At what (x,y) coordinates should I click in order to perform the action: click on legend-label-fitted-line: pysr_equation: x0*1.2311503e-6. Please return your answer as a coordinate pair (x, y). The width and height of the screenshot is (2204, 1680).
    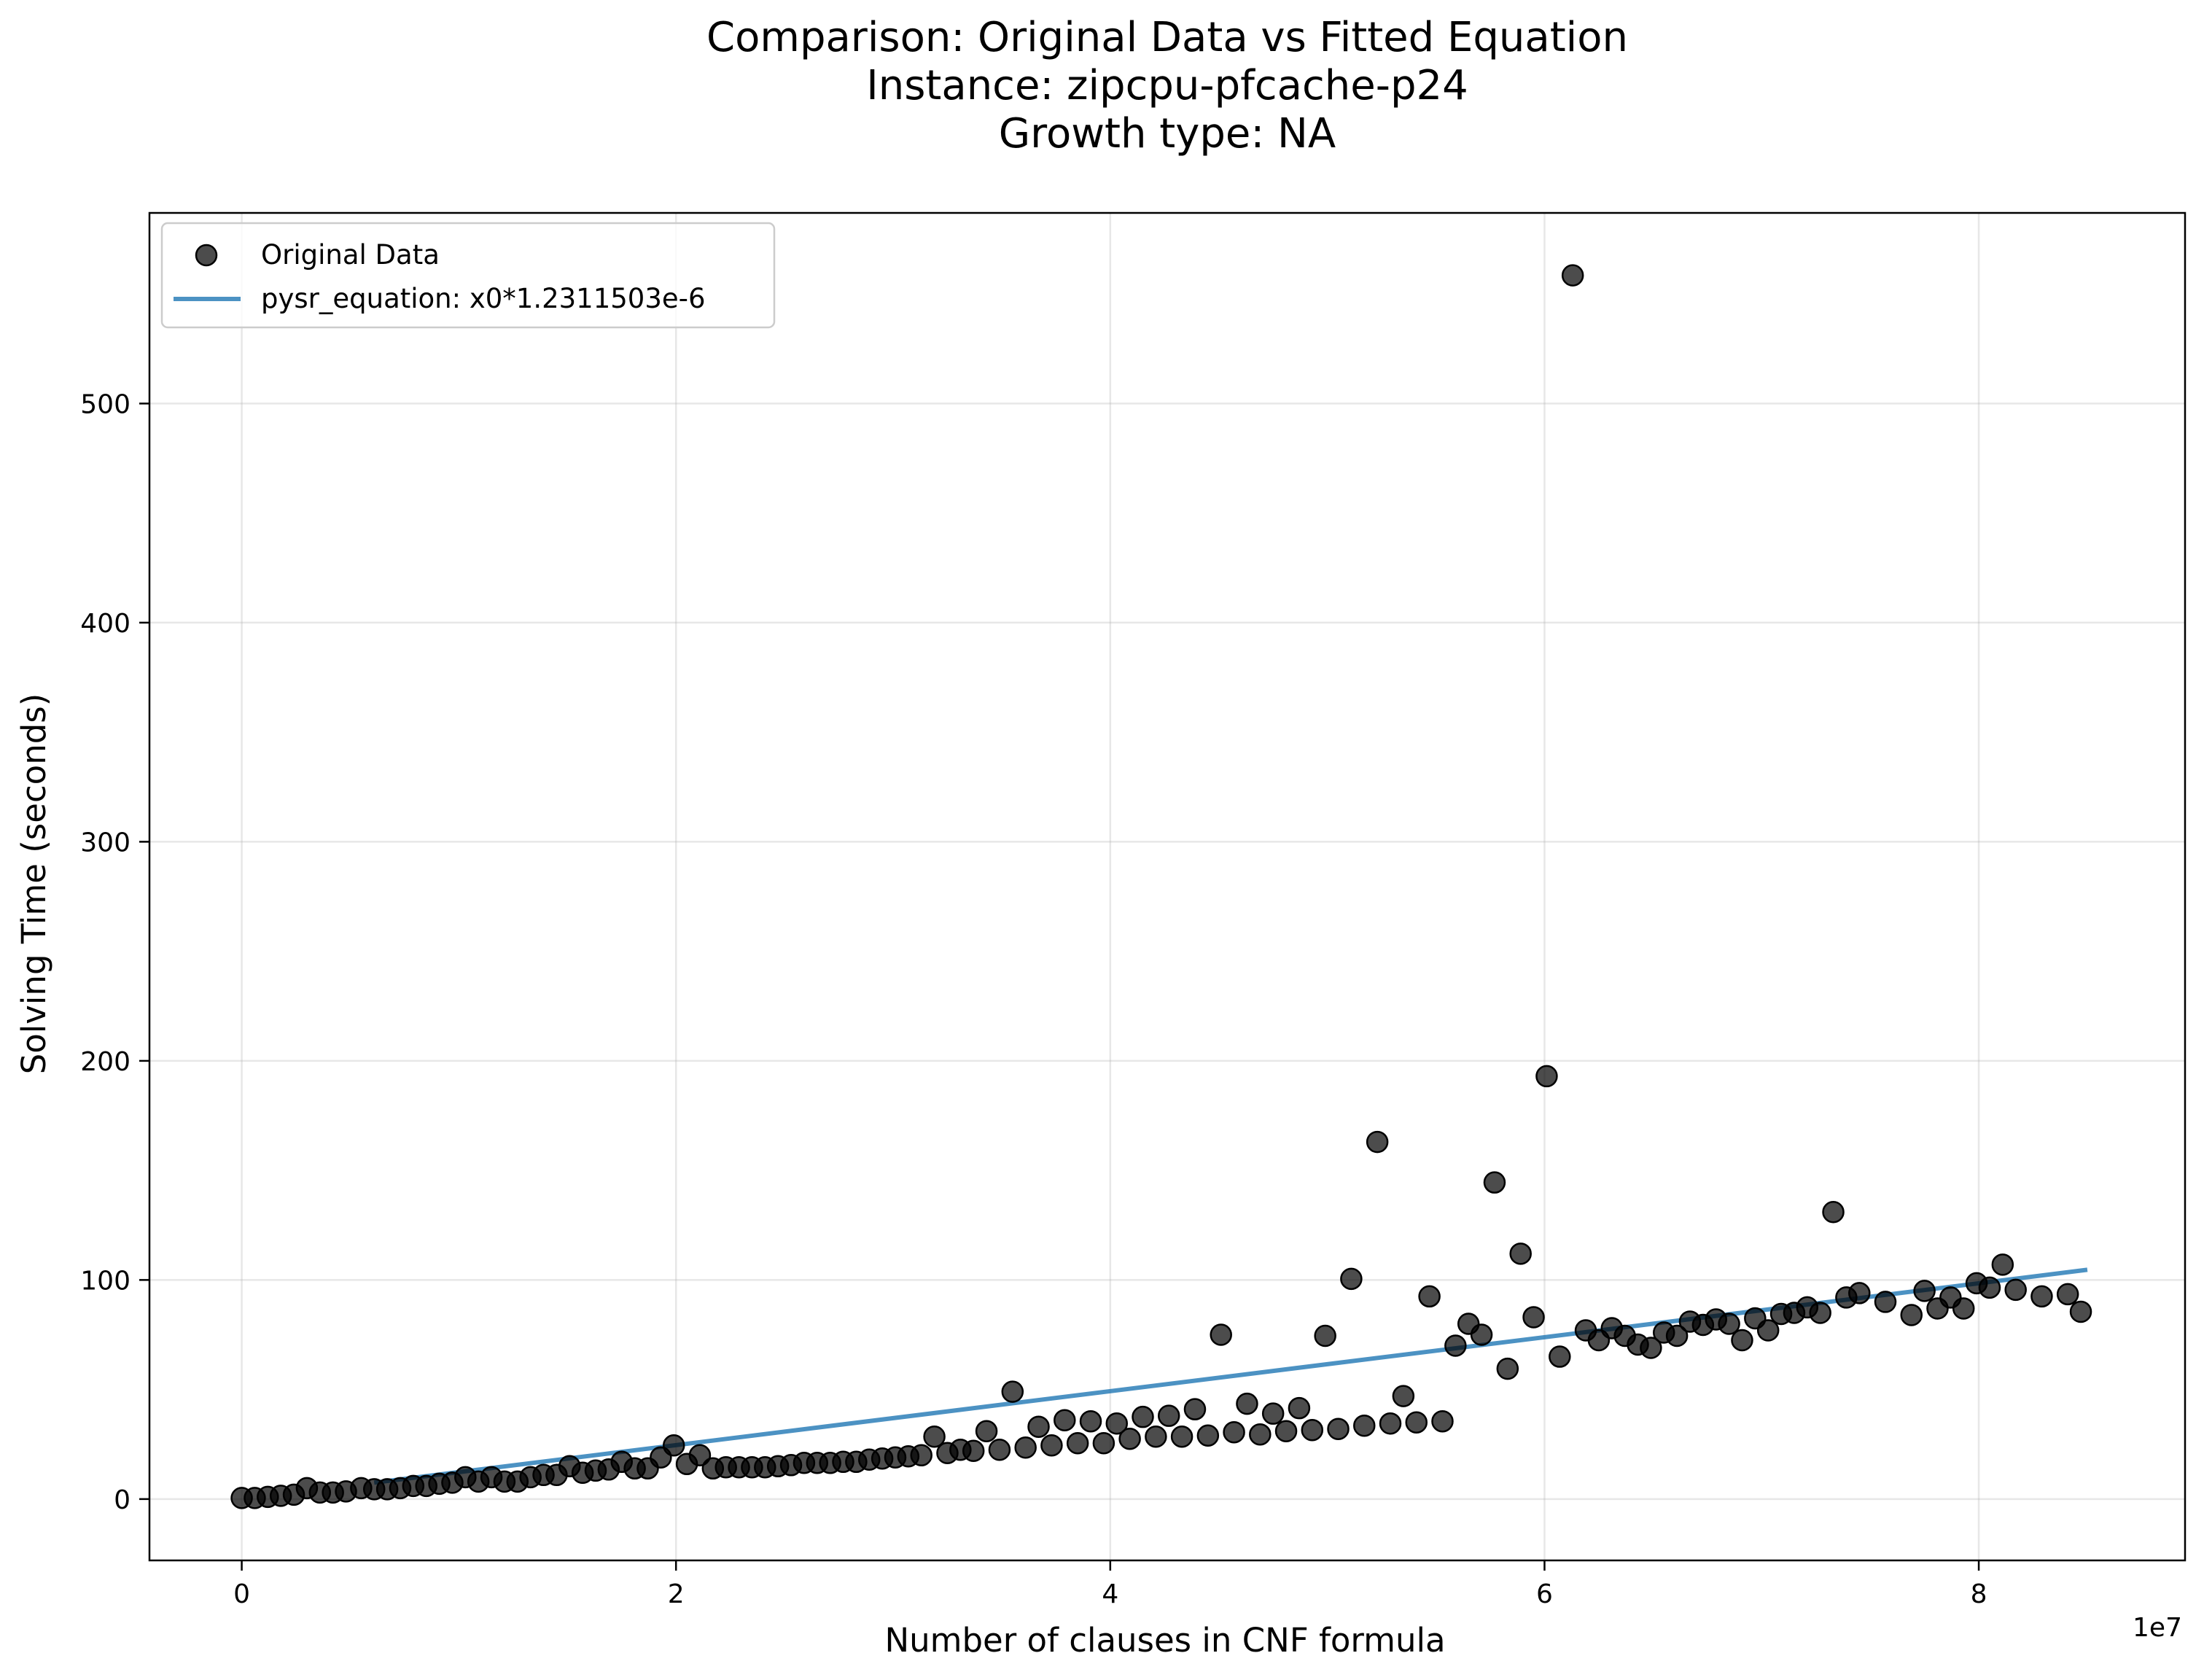
    Looking at the image, I should click on (483, 298).